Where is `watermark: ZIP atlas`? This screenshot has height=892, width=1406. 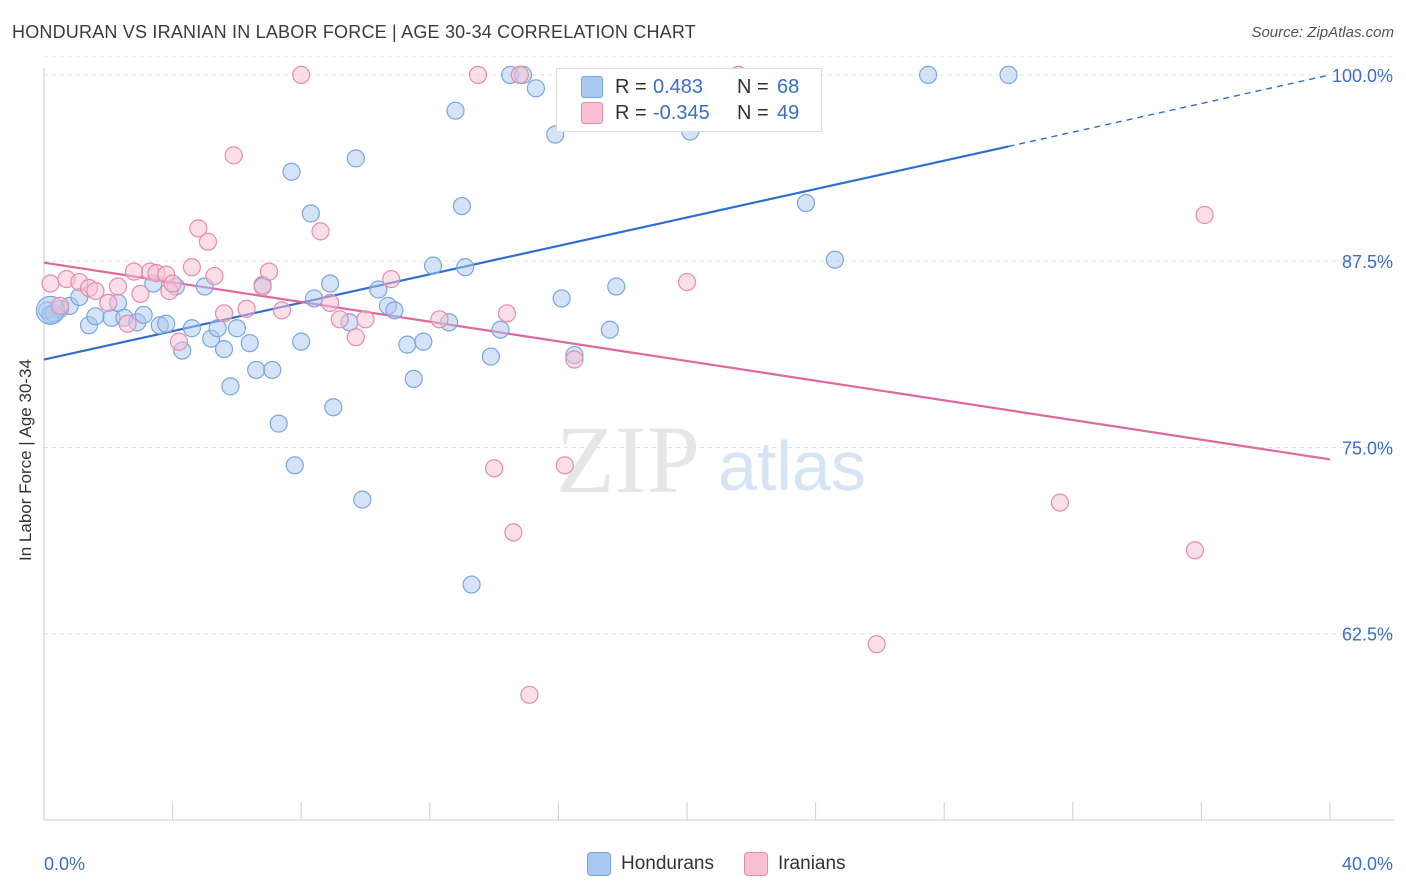
watermark: ZIP atlas is located at coordinates (711, 459).